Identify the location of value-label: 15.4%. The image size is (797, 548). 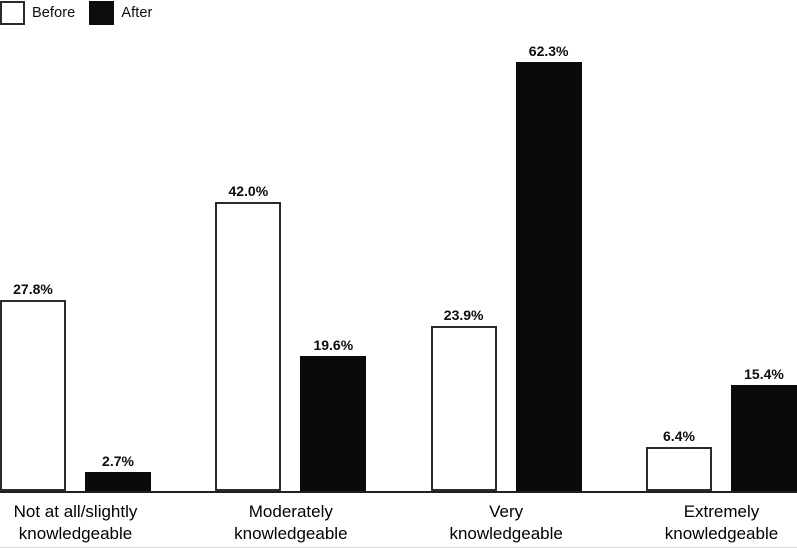
(764, 374).